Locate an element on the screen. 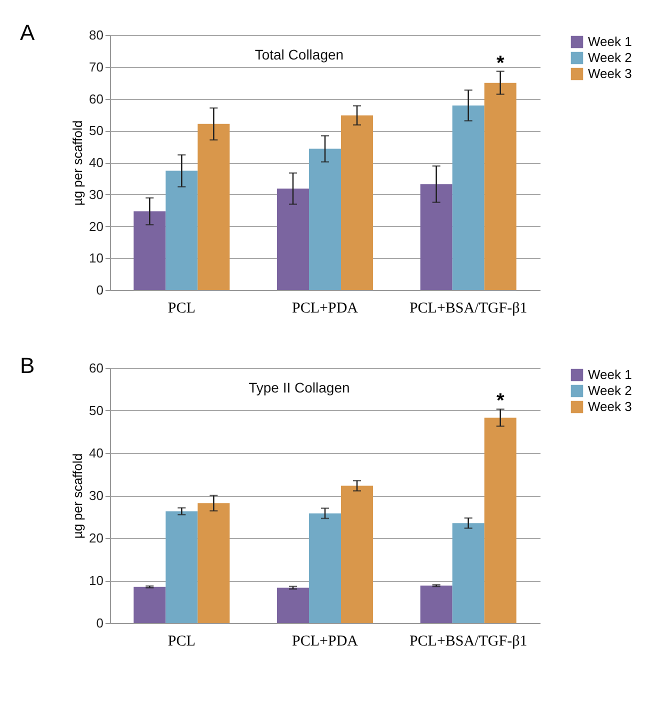  text: B is located at coordinates (27, 365).